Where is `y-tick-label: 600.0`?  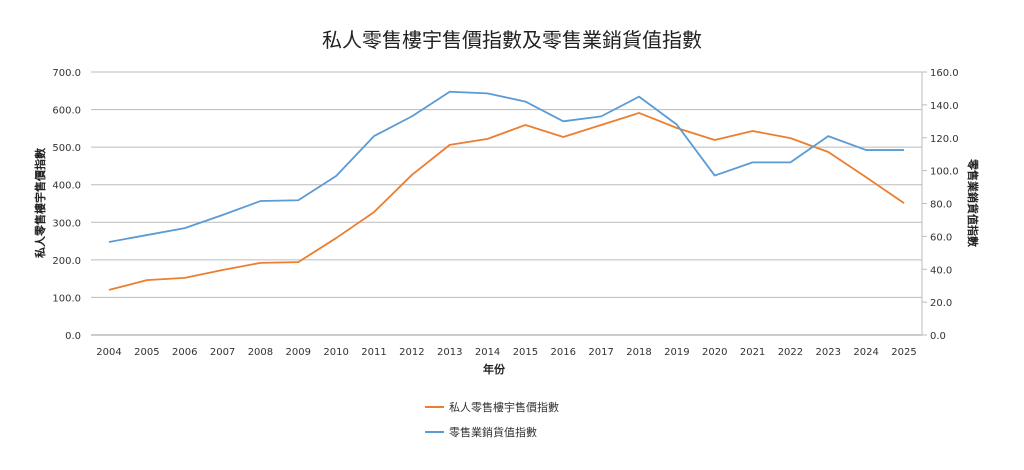 y-tick-label: 600.0 is located at coordinates (66, 111).